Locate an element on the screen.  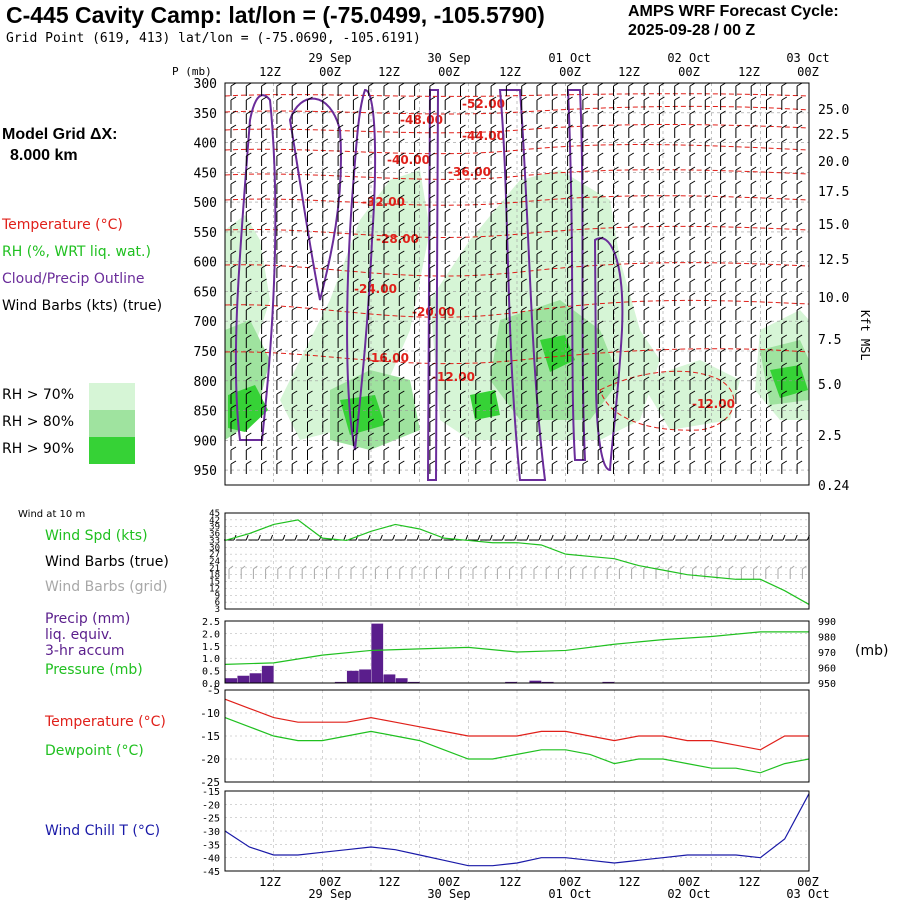
wind-tick-label: 12 is located at coordinates (214, 589).